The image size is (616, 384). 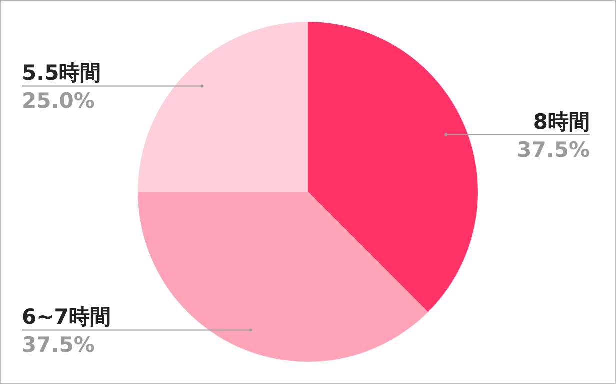 I want to click on data-label: 25.0%, so click(x=58, y=101).